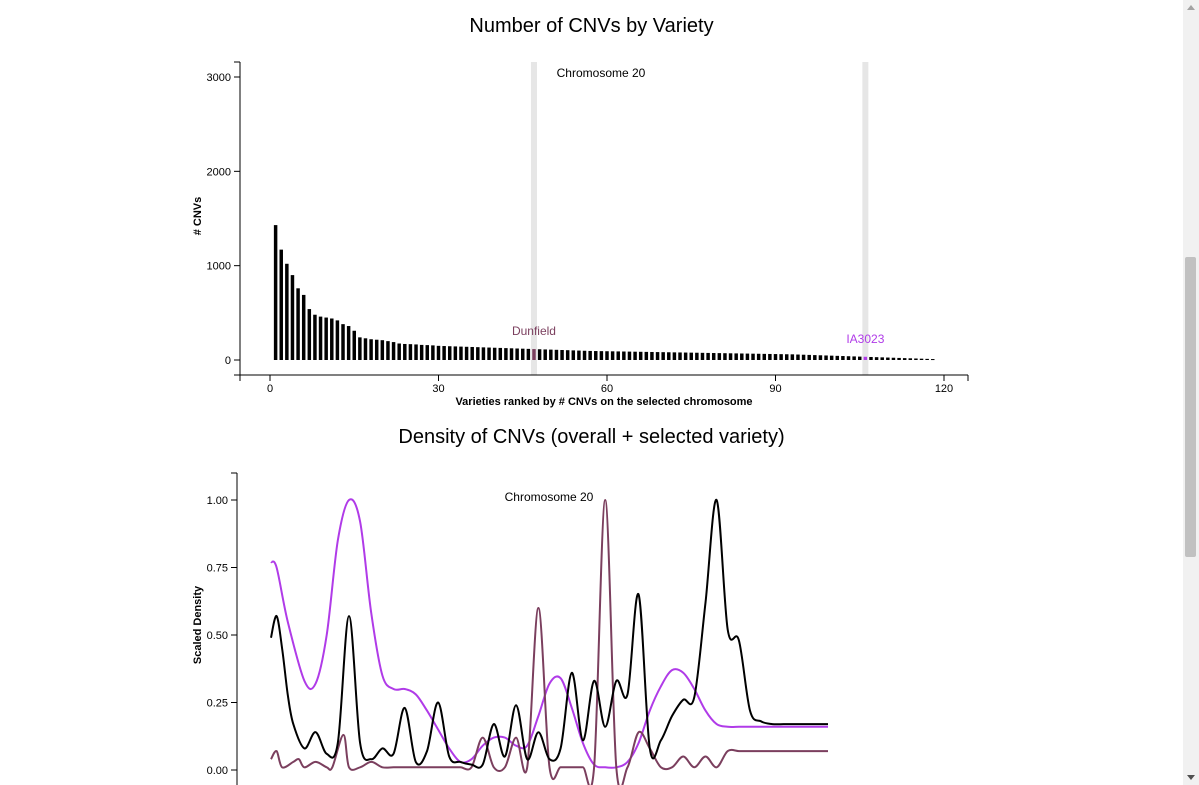 This screenshot has height=785, width=1199. Describe the element at coordinates (1191, 7) in the screenshot. I see `scroll-up-arrow-icon` at that location.